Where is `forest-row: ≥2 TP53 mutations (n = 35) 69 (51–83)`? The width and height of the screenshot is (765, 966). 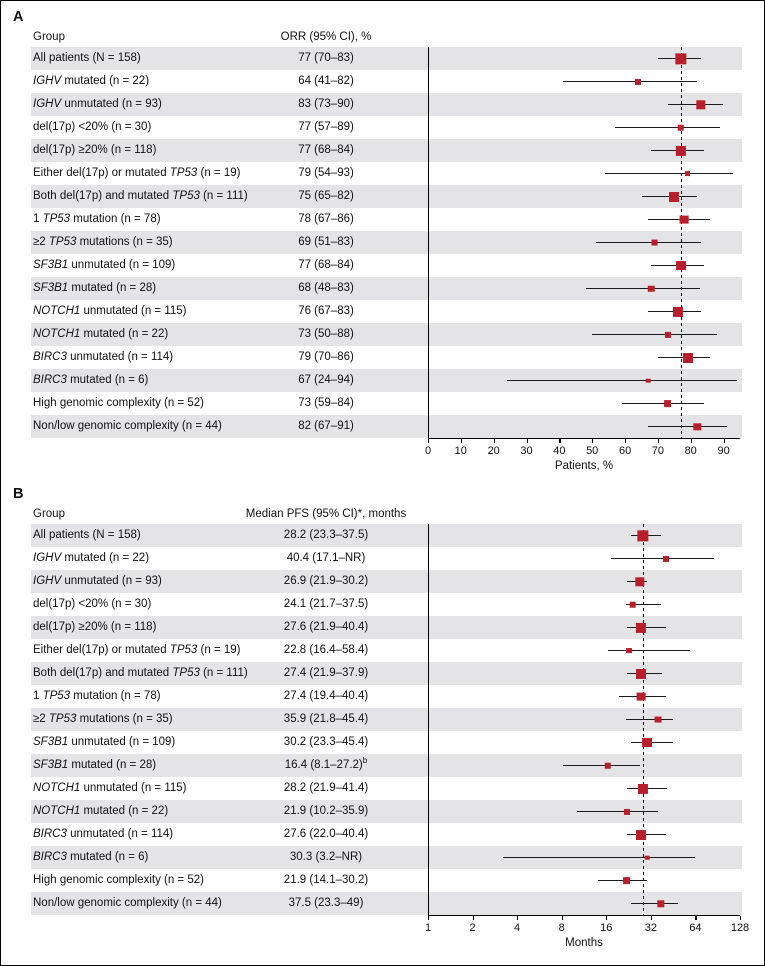 forest-row: ≥2 TP53 mutations (n = 35) 69 (51–83) is located at coordinates (386, 242).